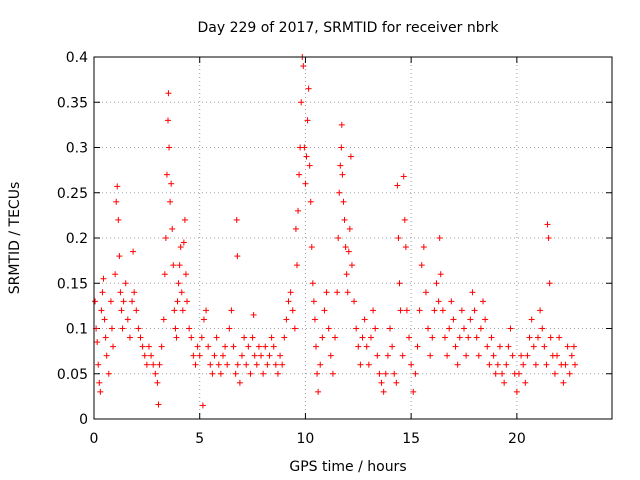 This screenshot has height=480, width=640. I want to click on x-axis-label: GPS time / hours, so click(347, 467).